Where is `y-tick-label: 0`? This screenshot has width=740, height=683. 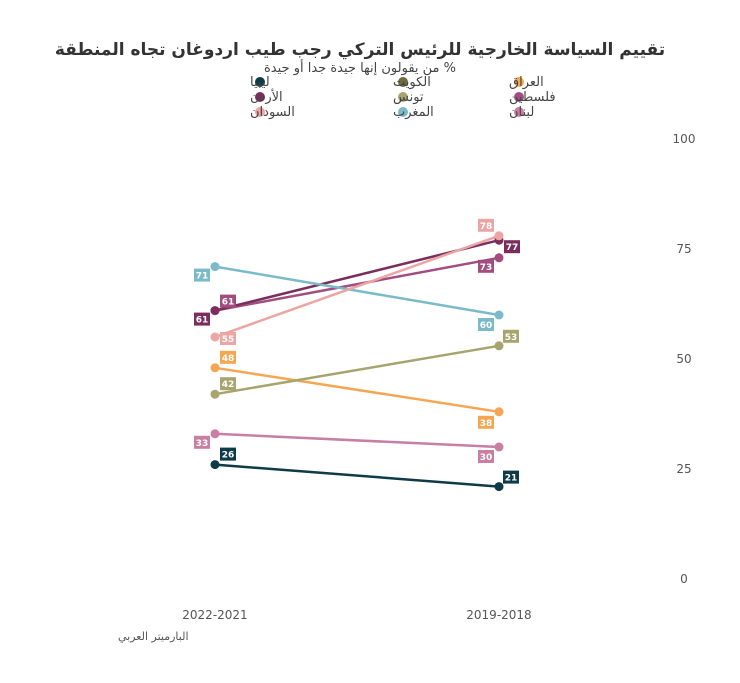
y-tick-label: 0 is located at coordinates (684, 579).